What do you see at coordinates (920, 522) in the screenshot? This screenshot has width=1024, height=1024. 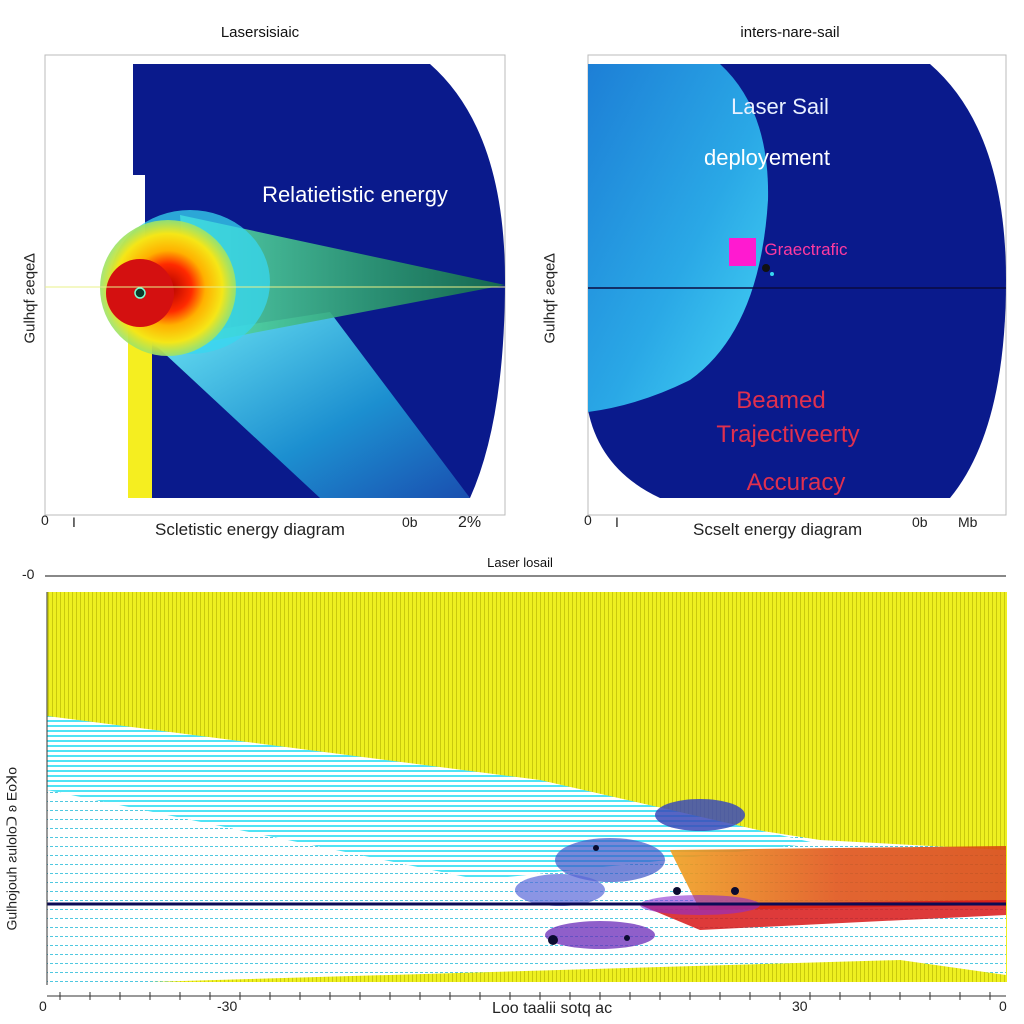 I see `panel2-xtick: 0b` at bounding box center [920, 522].